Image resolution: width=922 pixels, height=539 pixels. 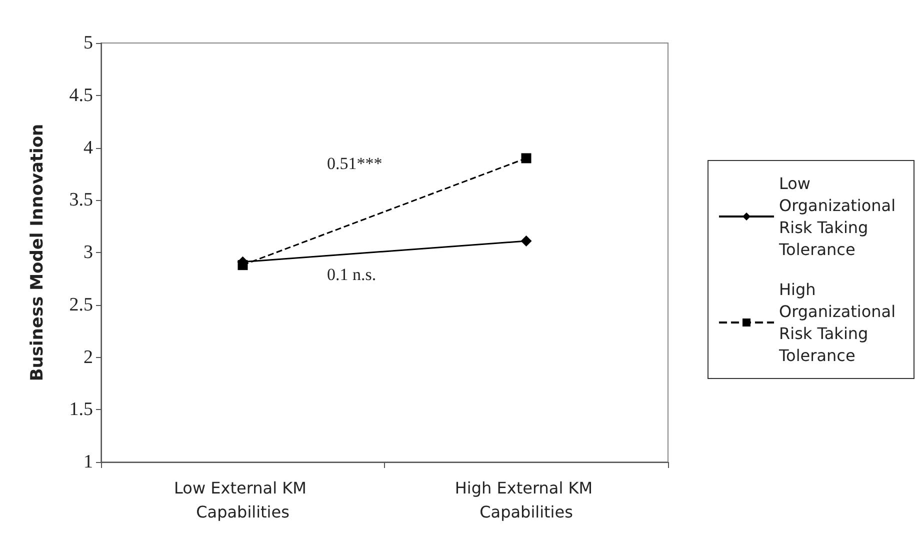 I want to click on x-tick-label: High External KM Capabilities, so click(x=526, y=500).